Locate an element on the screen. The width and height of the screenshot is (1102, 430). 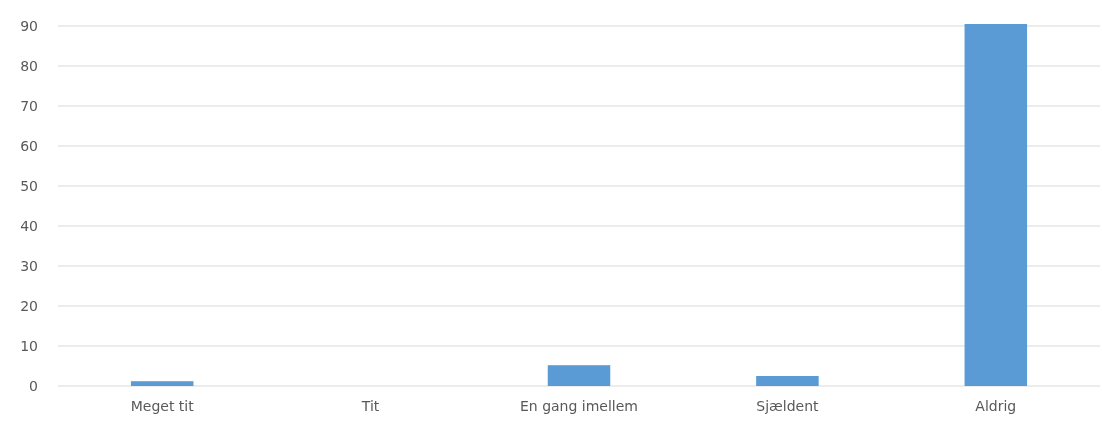
y-tick-label: 10 is located at coordinates (29, 345).